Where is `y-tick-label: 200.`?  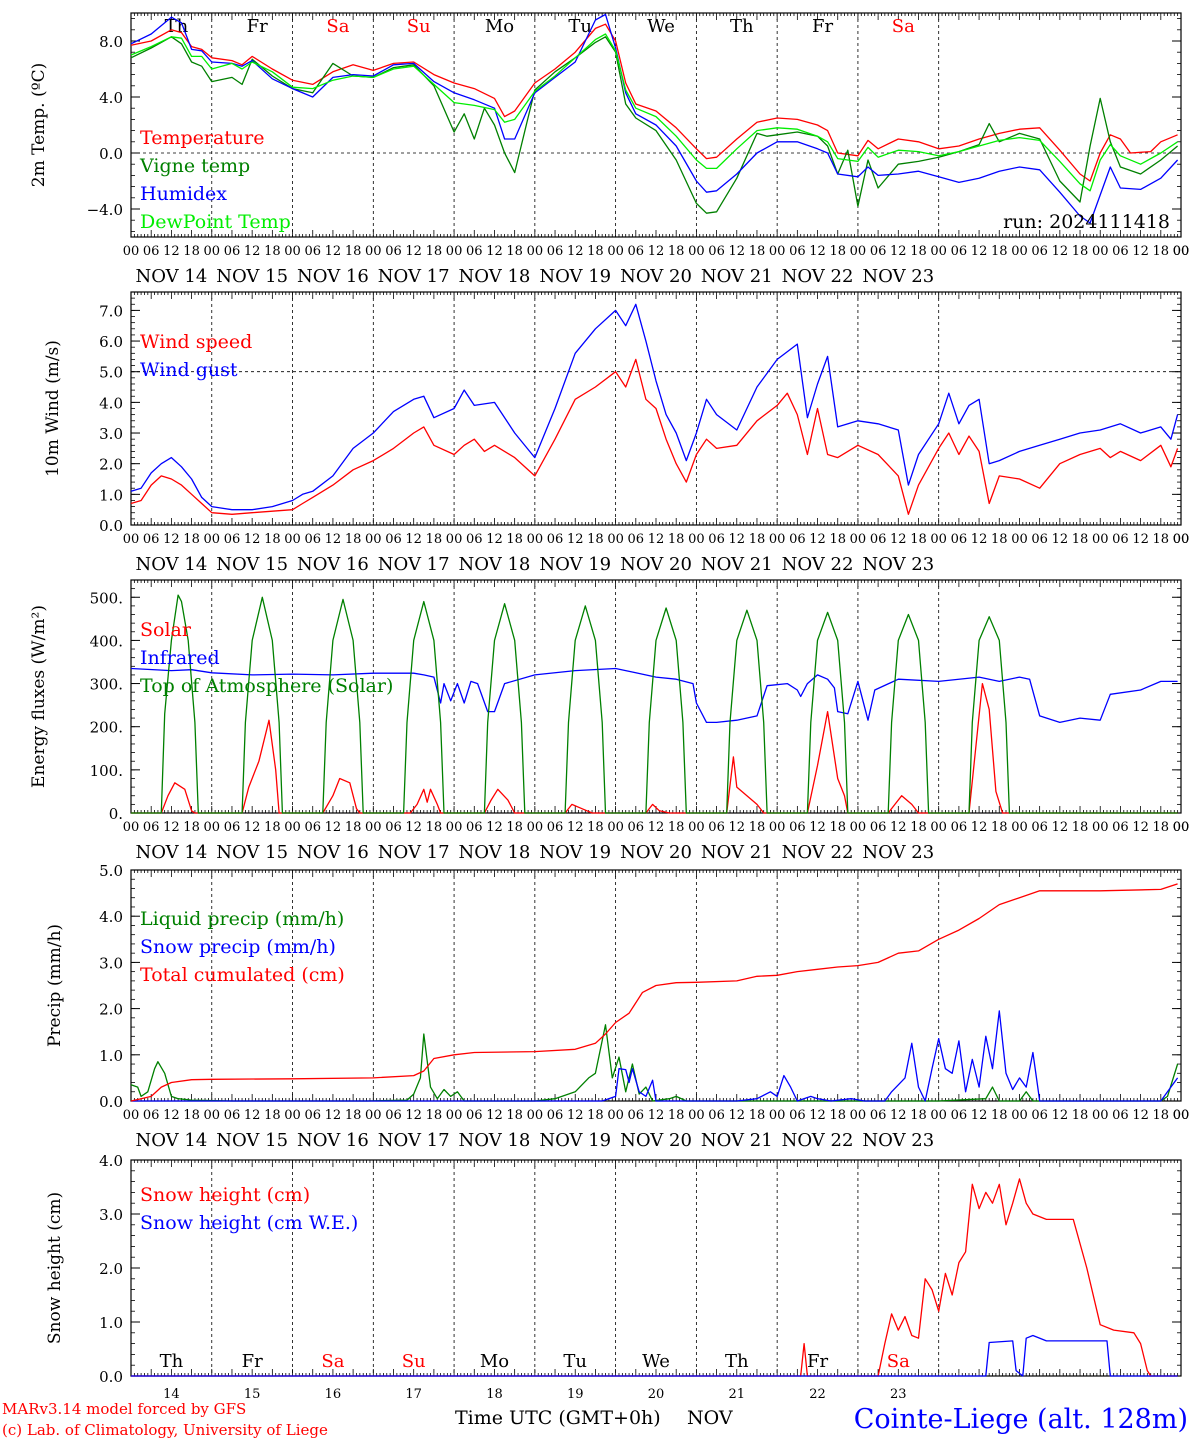 y-tick-label: 200. is located at coordinates (106, 728).